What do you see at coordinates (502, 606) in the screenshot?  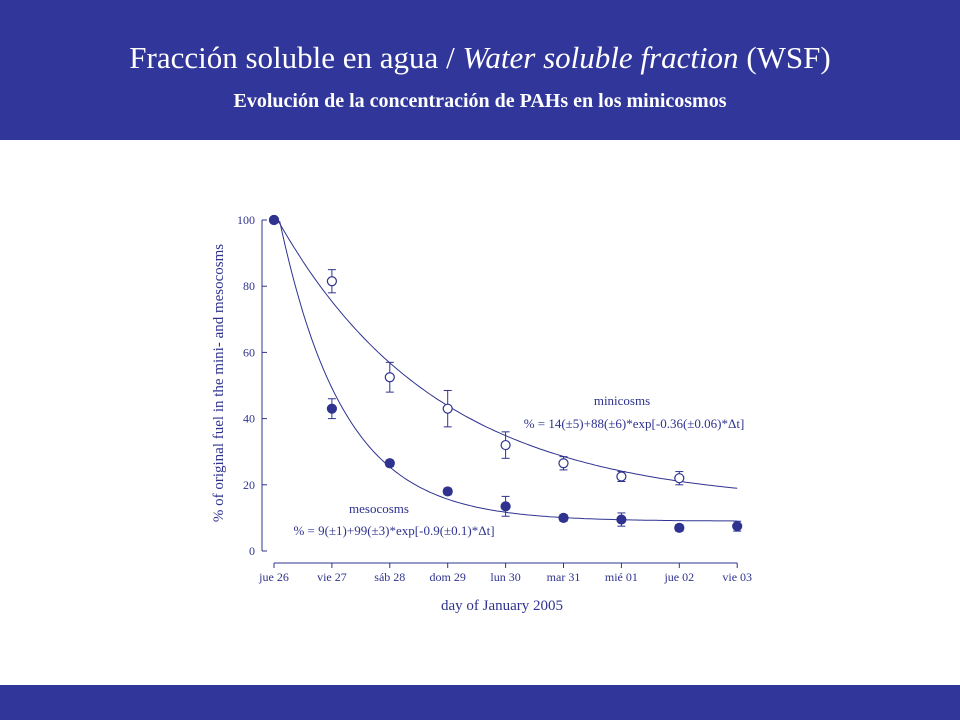 I see `x-axis-label: day of January 2005` at bounding box center [502, 606].